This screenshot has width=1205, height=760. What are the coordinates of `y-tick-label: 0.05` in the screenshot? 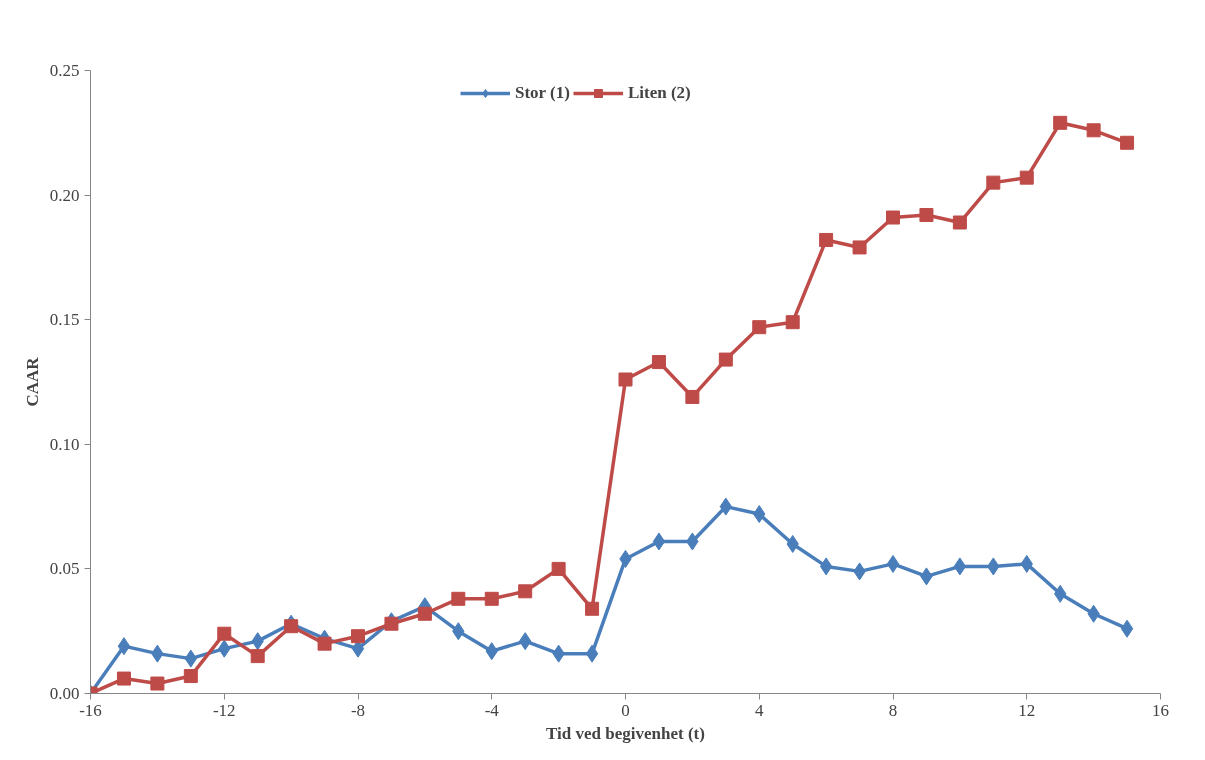 It's located at (64, 569).